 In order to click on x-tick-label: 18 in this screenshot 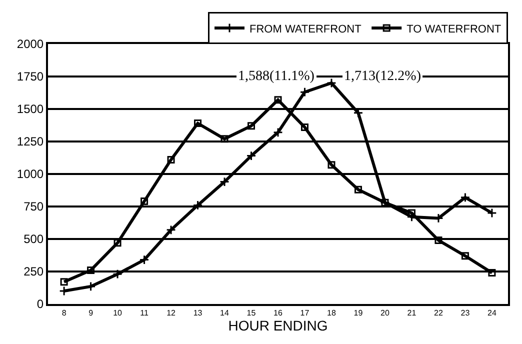, I will do `click(331, 313)`.